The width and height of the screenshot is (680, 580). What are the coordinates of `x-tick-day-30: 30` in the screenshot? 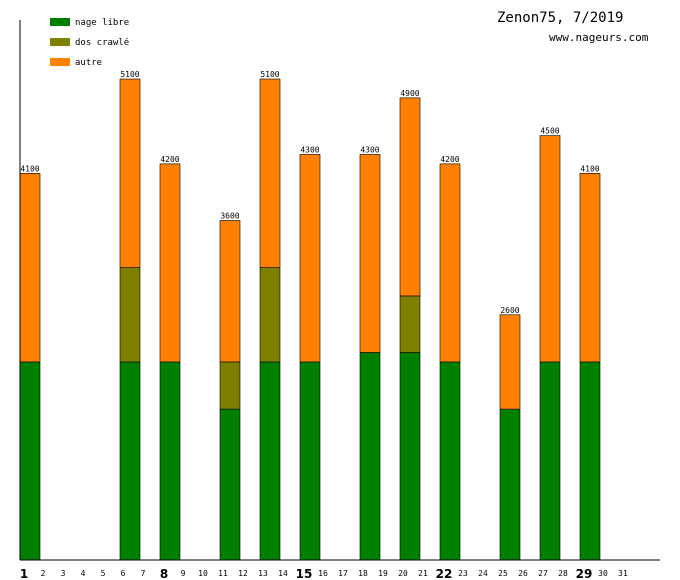 It's located at (603, 573).